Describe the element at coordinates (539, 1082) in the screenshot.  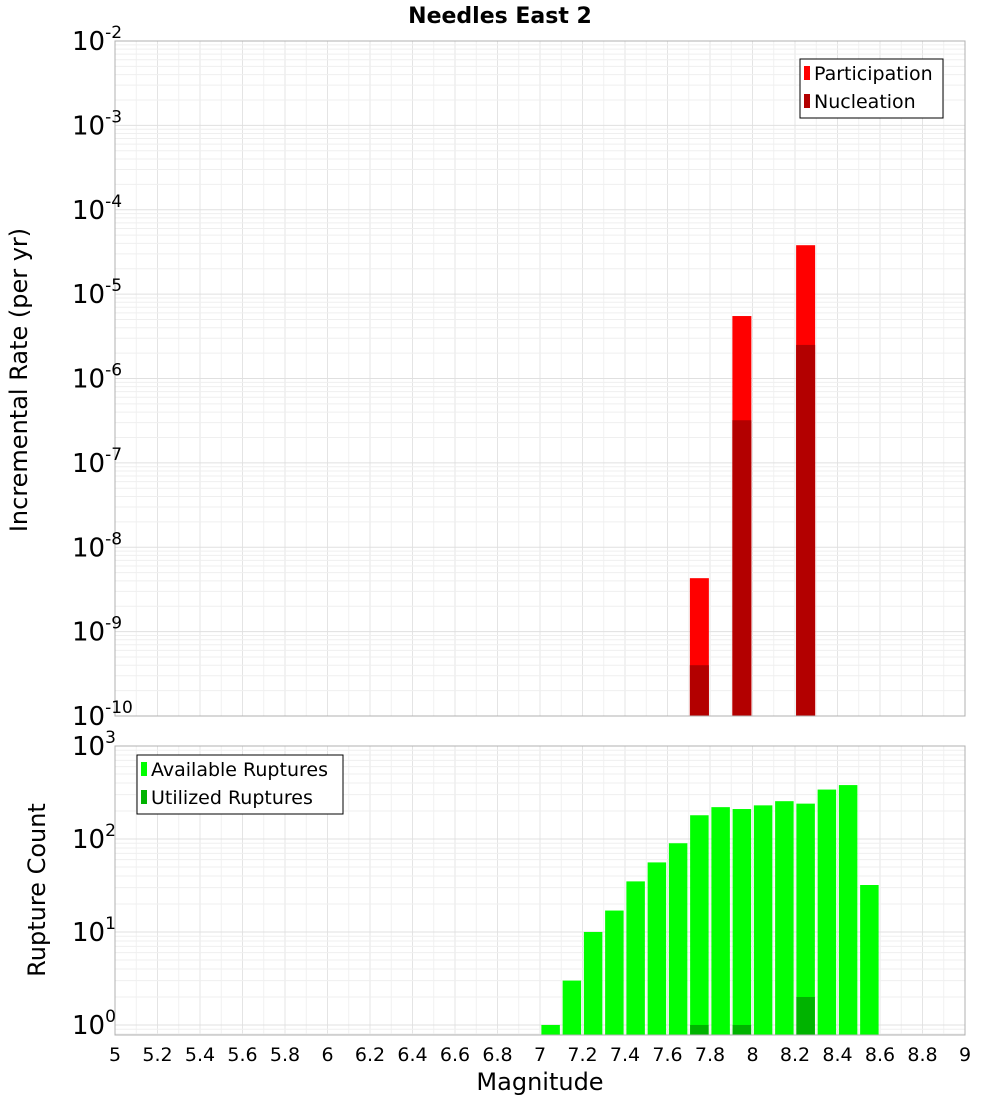
I see `x-axis-label: Magnitude` at that location.